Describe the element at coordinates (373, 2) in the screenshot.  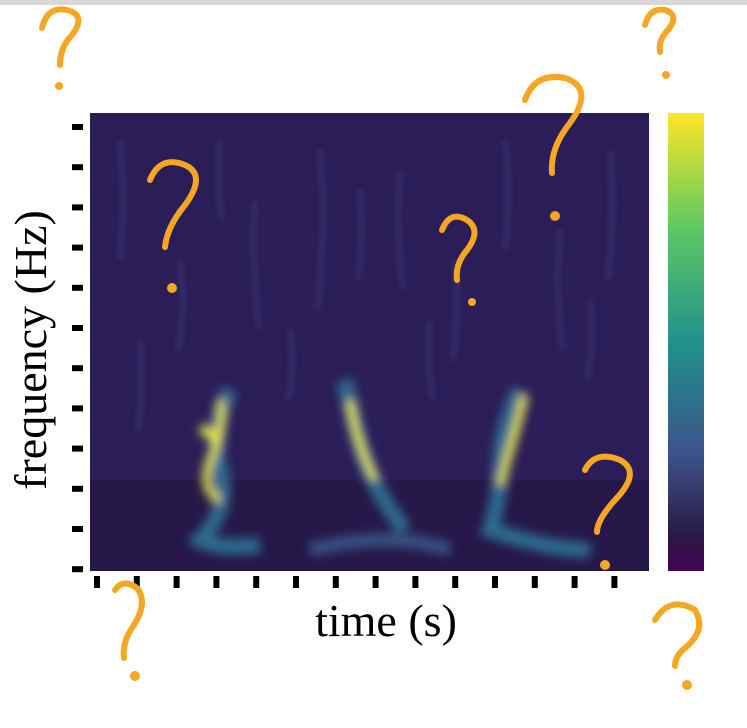
I see `top-strip` at that location.